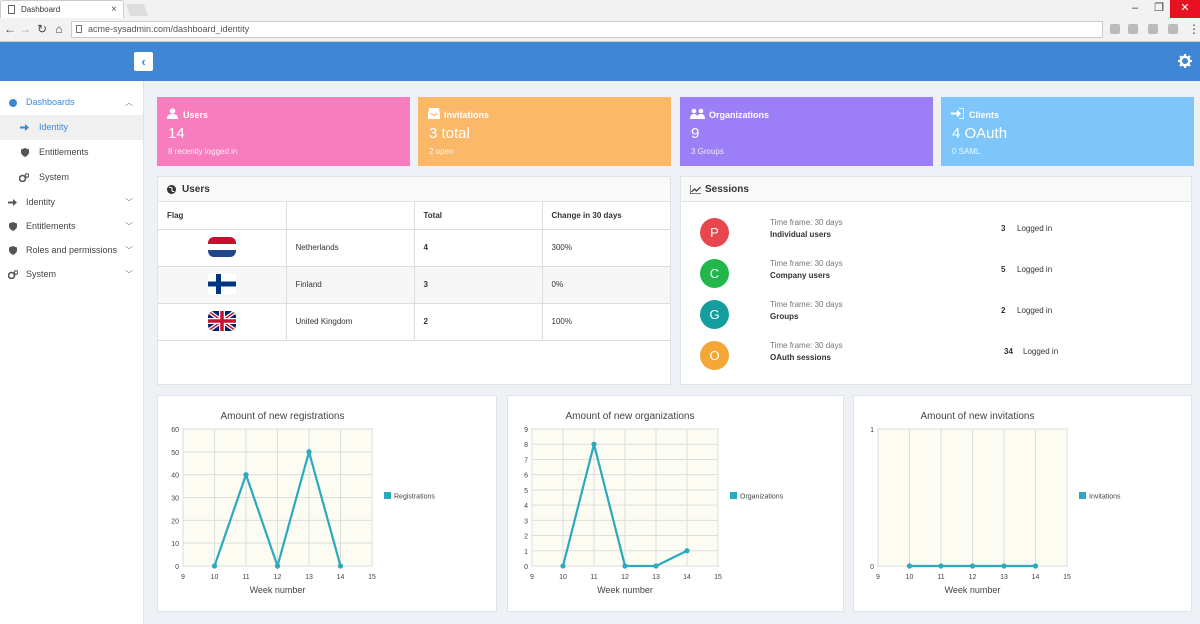 This screenshot has width=1200, height=624. What do you see at coordinates (175, 476) in the screenshot?
I see `y-tick-label: 40` at bounding box center [175, 476].